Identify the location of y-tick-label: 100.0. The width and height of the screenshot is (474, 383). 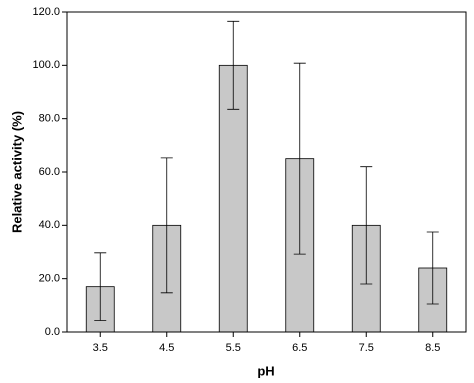
(46, 65).